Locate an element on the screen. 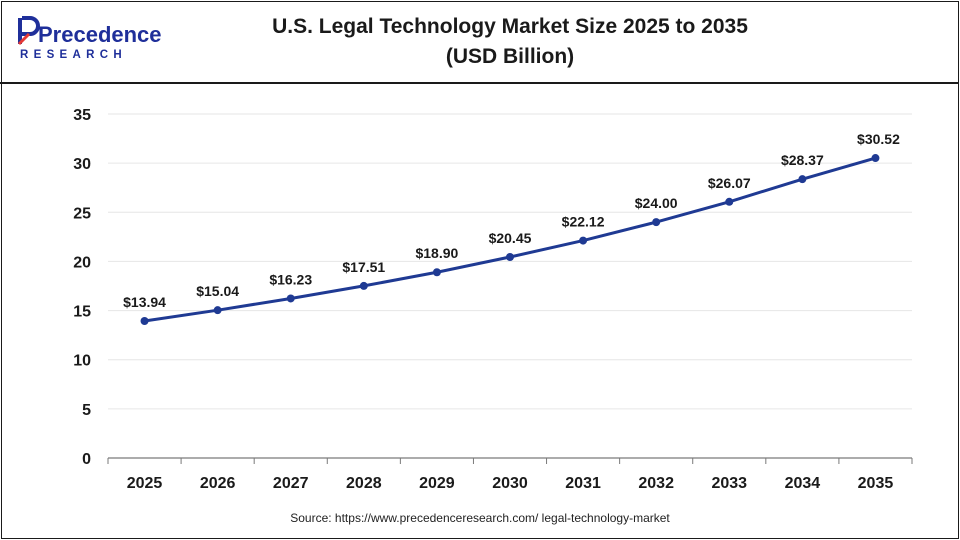  x-tick-label: 2027 is located at coordinates (291, 483).